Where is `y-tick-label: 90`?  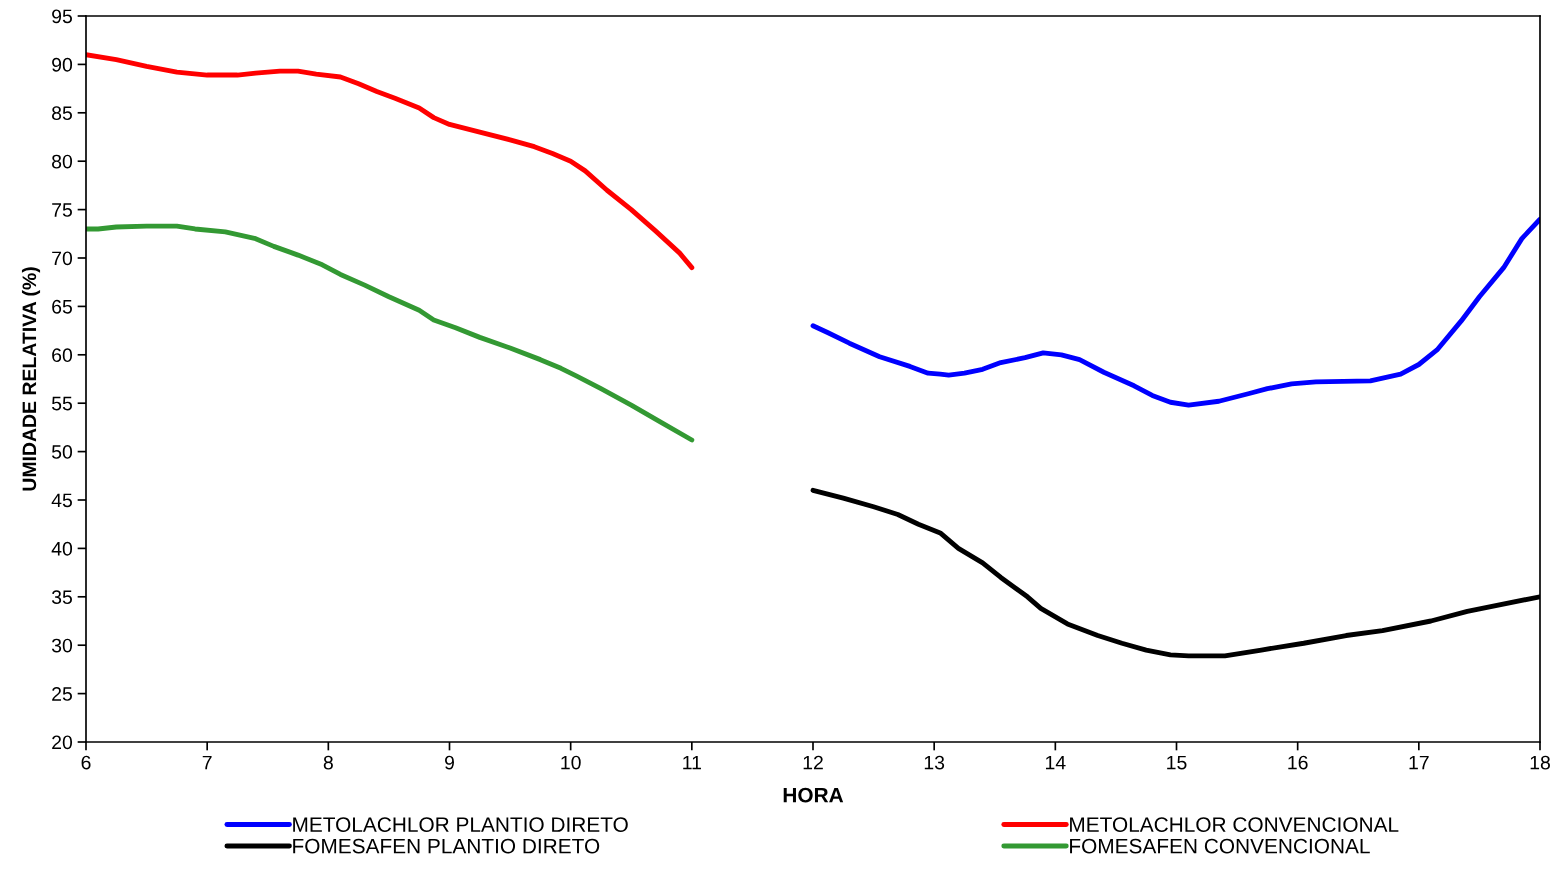 y-tick-label: 90 is located at coordinates (62, 64).